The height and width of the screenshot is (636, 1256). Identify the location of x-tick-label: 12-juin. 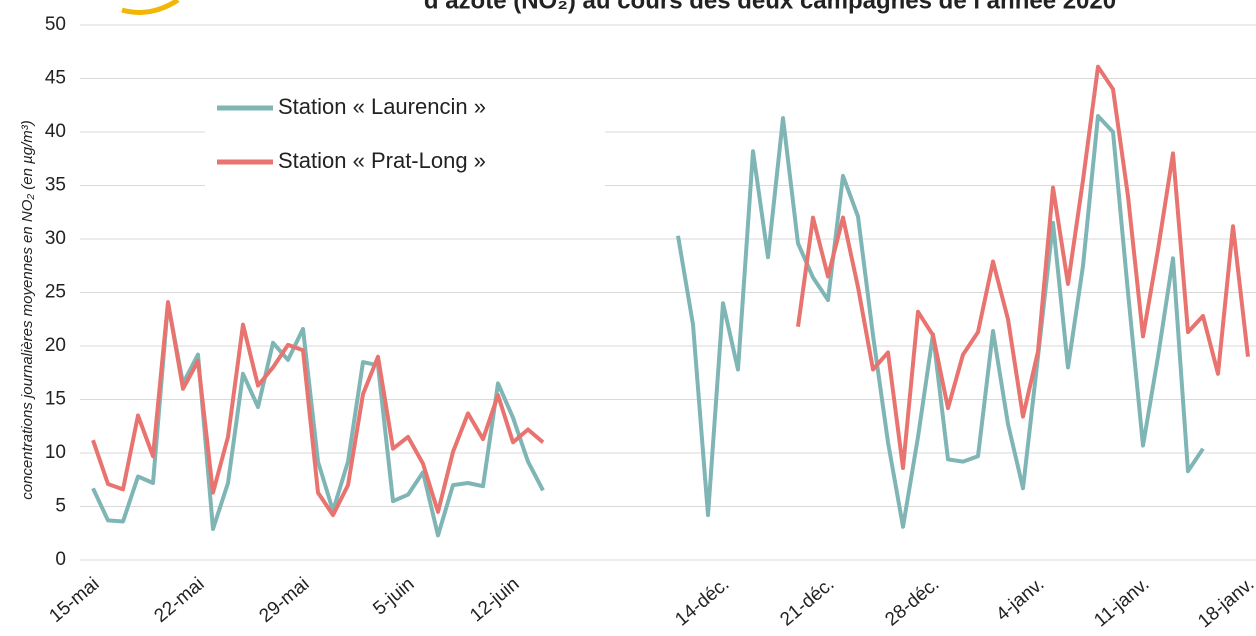
(494, 600).